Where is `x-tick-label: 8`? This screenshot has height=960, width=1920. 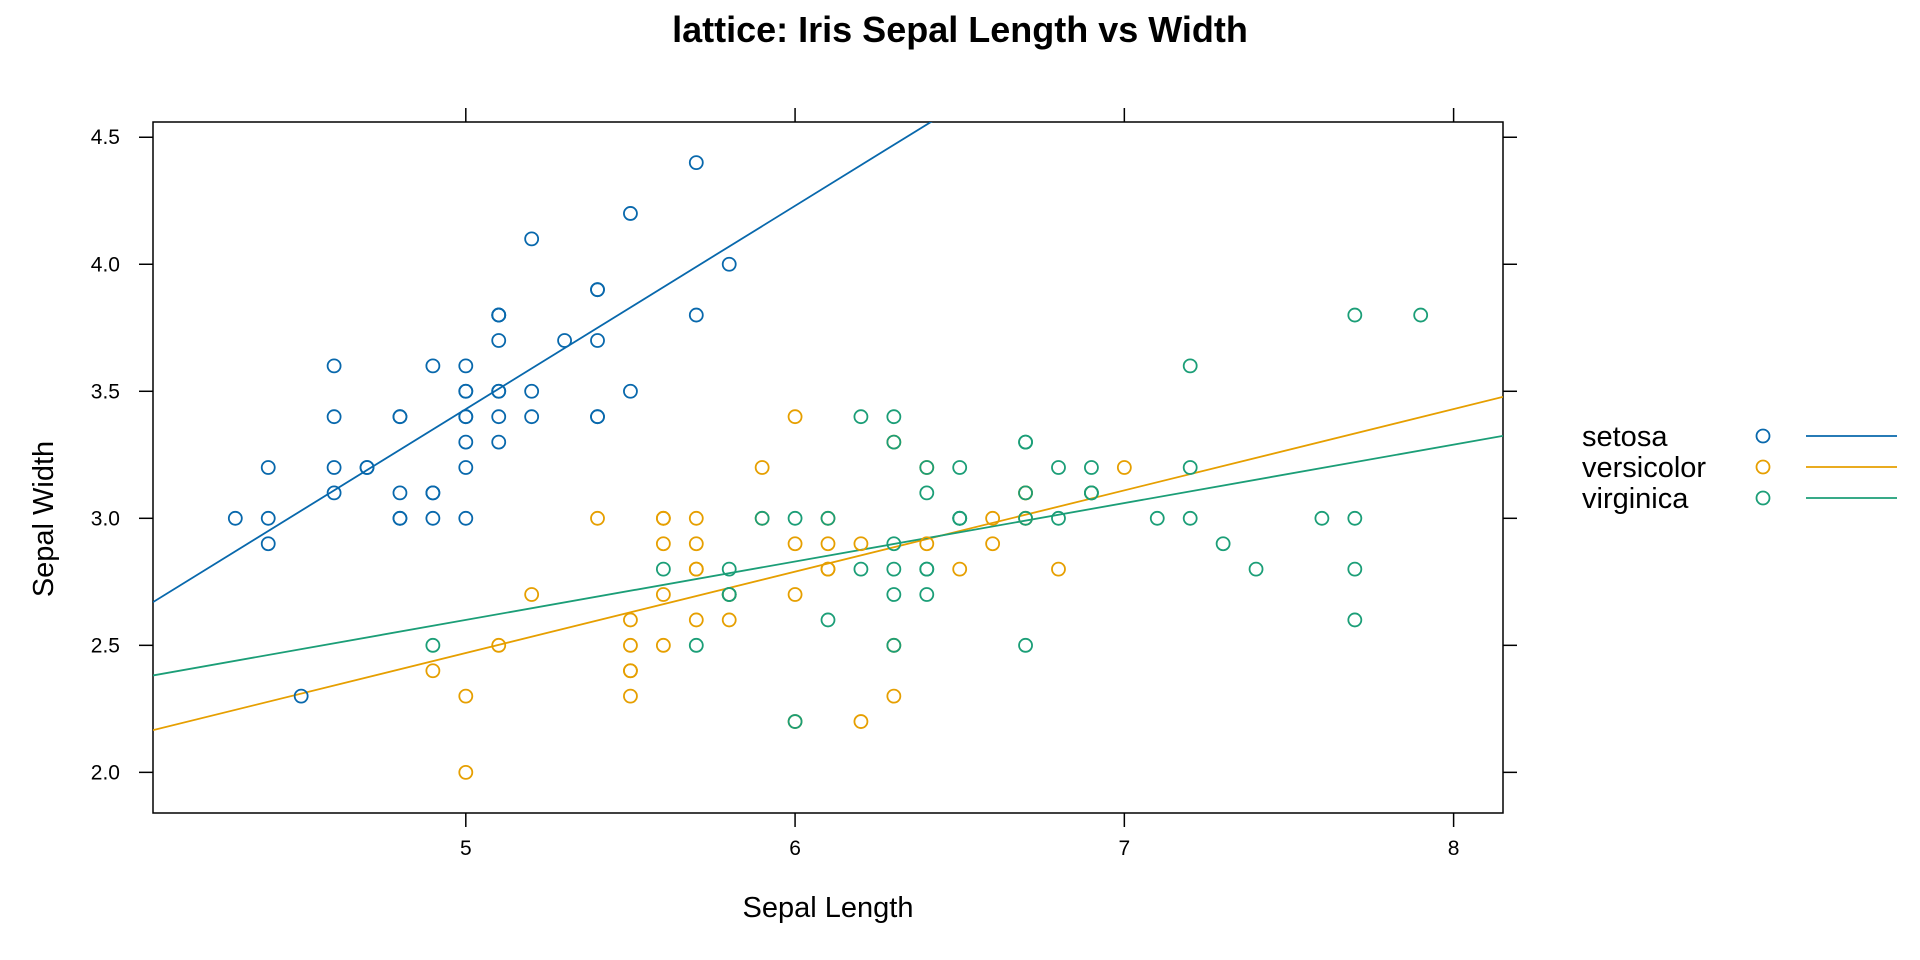
x-tick-label: 8 is located at coordinates (1454, 848).